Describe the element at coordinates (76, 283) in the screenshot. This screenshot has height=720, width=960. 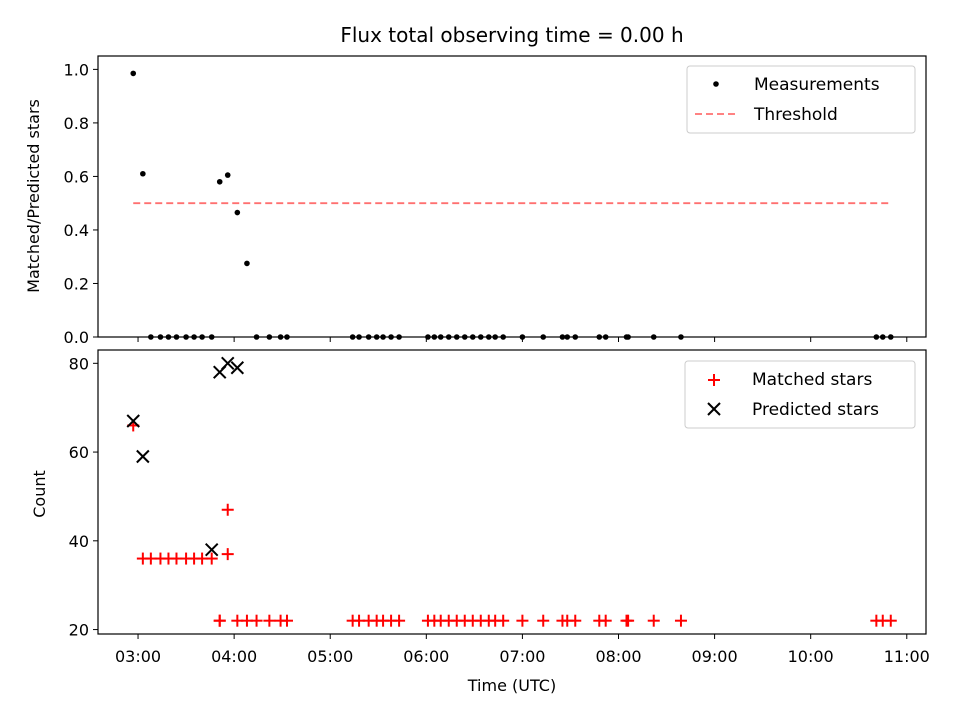
I see `y-tick-label: 0.2` at that location.